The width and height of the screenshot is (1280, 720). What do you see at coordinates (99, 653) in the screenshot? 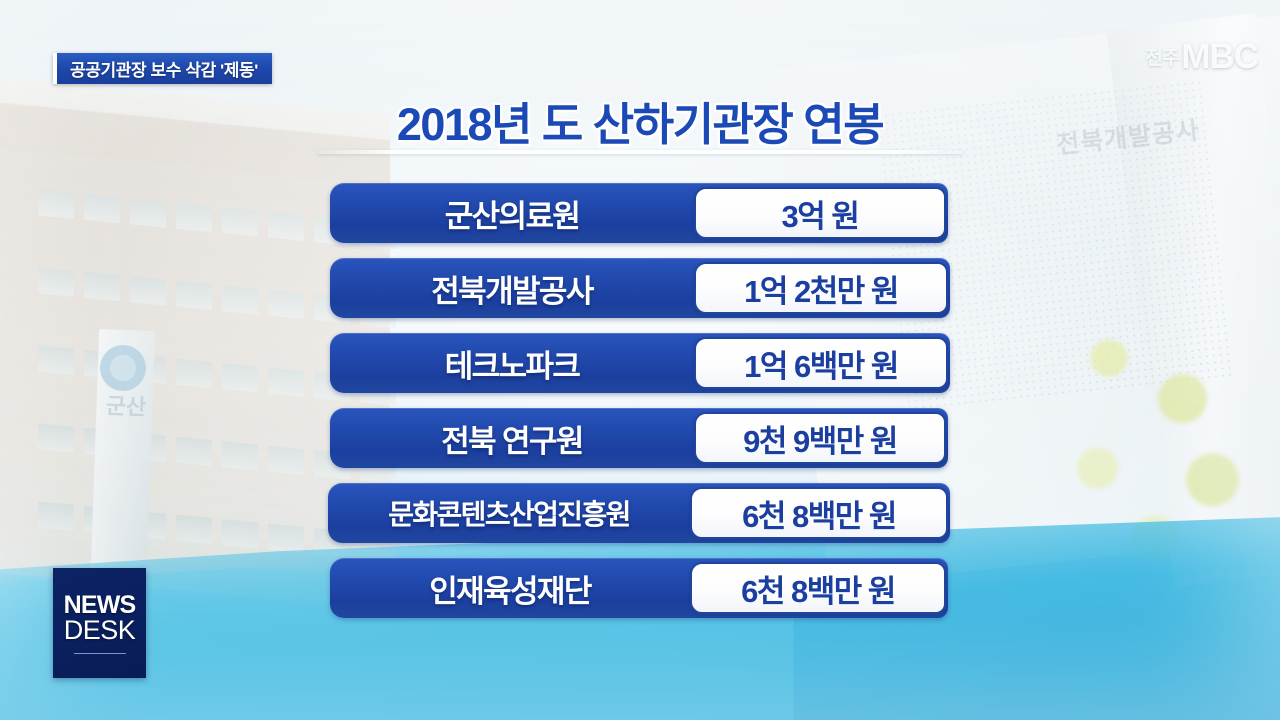
I see `newsdesk-logo-rule` at bounding box center [99, 653].